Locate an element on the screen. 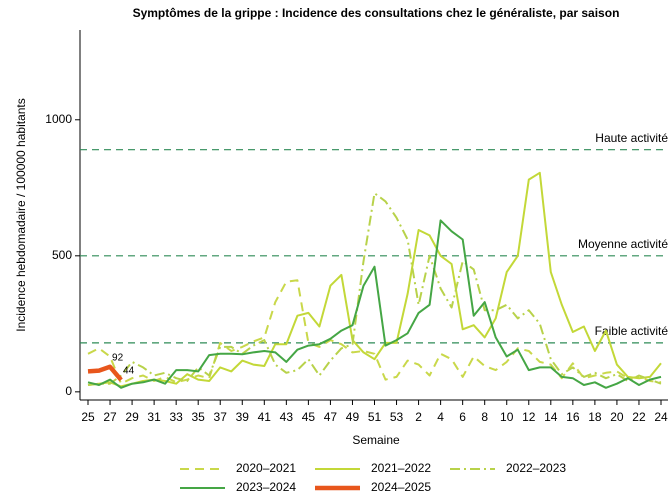 This screenshot has width=672, height=500. x-tick-label: 45 is located at coordinates (309, 417).